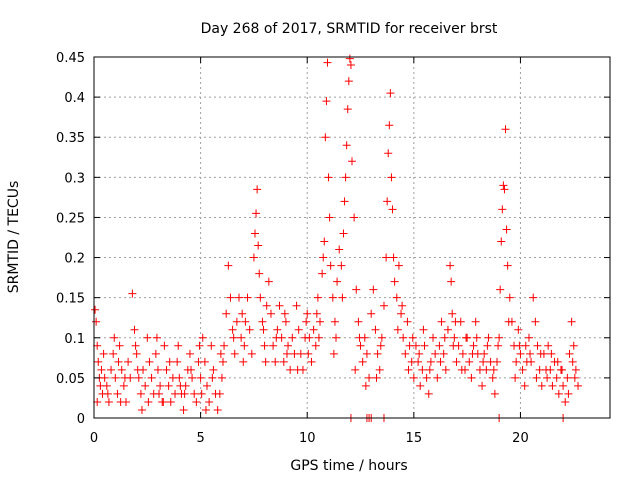 The width and height of the screenshot is (640, 480). I want to click on y-tick-label: 0.4, so click(74, 98).